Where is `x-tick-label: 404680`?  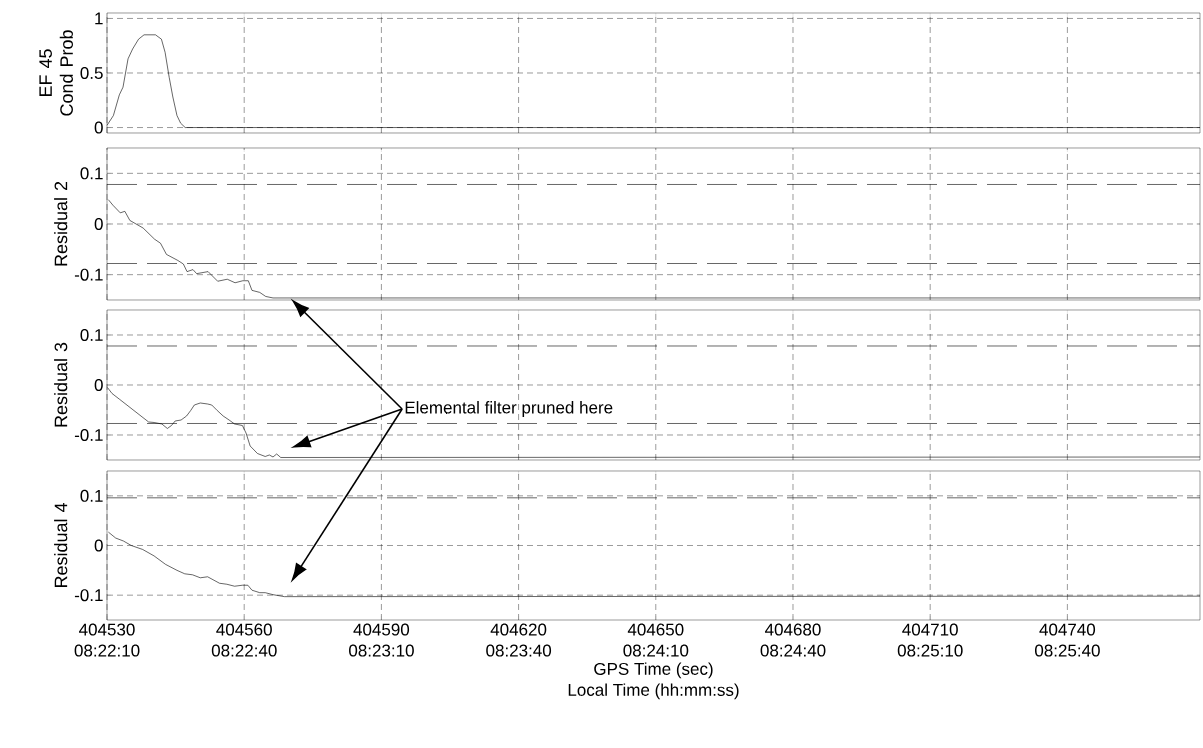
x-tick-label: 404680 is located at coordinates (793, 629).